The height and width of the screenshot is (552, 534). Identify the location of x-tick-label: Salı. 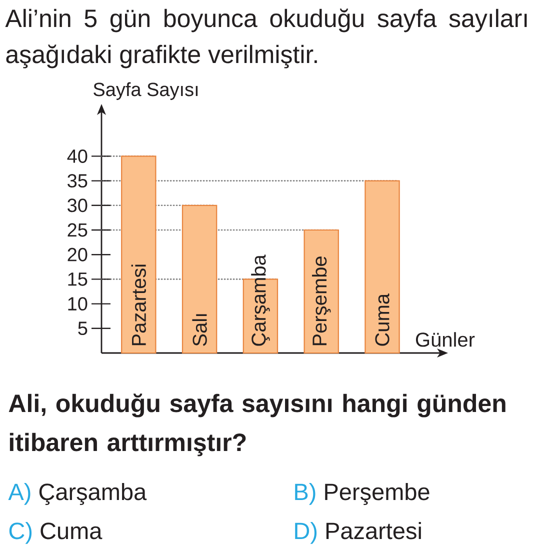
(199, 330).